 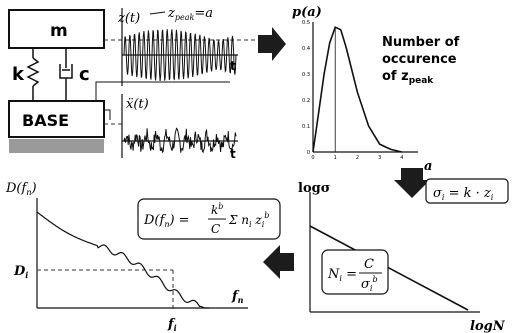 I want to click on spring-icon, so click(x=33, y=72).